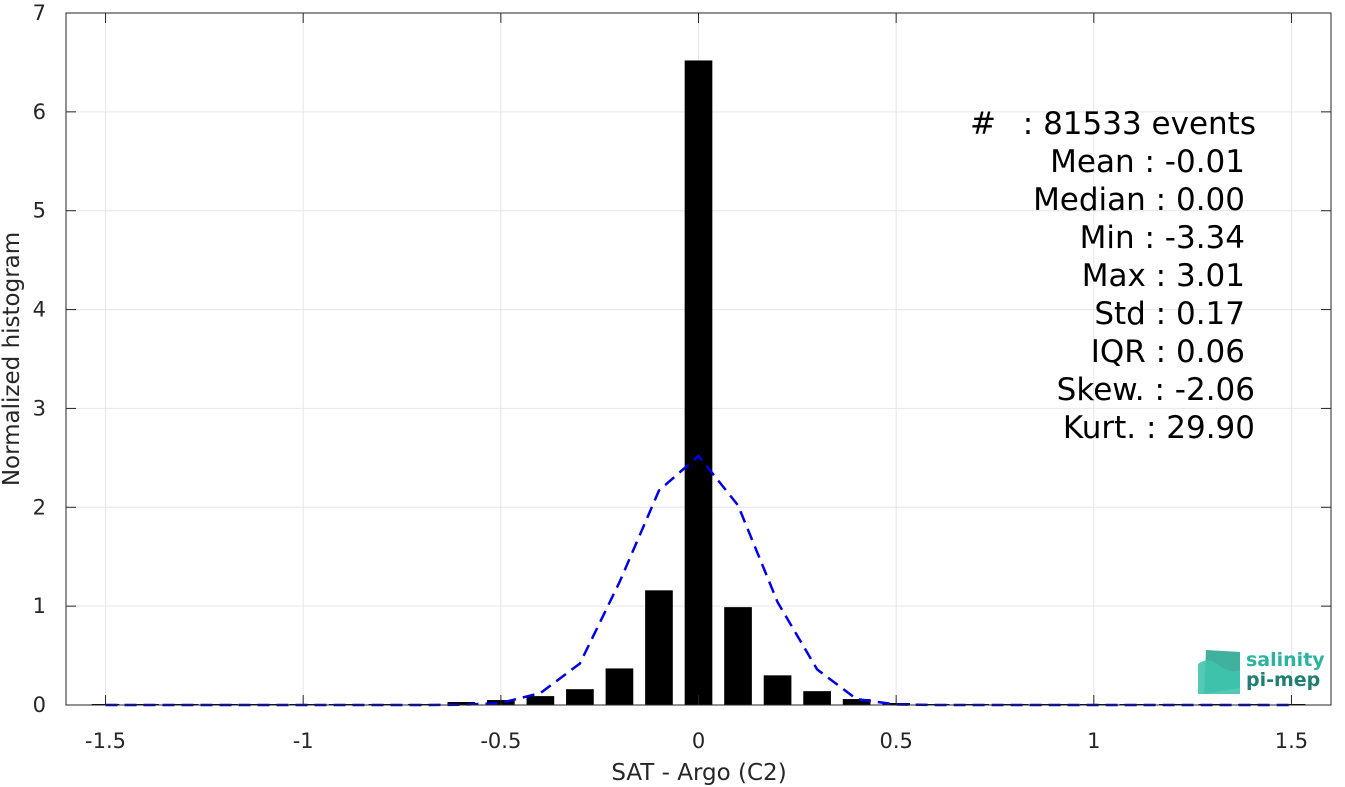 This screenshot has height=787, width=1345. What do you see at coordinates (39, 112) in the screenshot?
I see `y-tick-label: 6` at bounding box center [39, 112].